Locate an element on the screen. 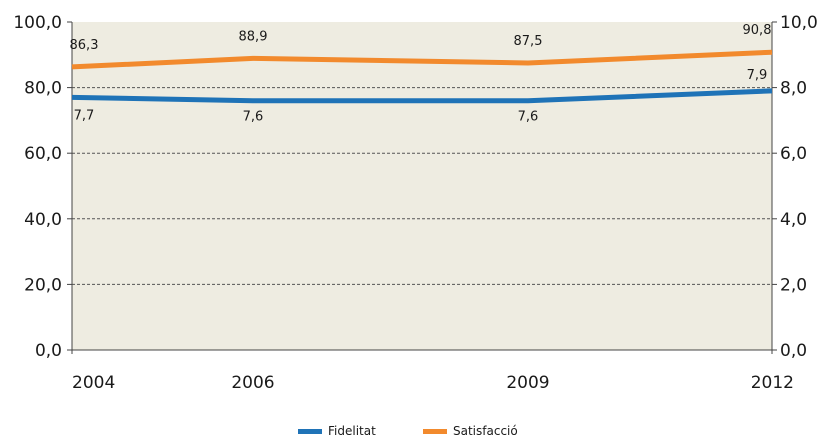 This screenshot has width=830, height=441. legend-label-satisfaccio: Satisfacció is located at coordinates (485, 431).